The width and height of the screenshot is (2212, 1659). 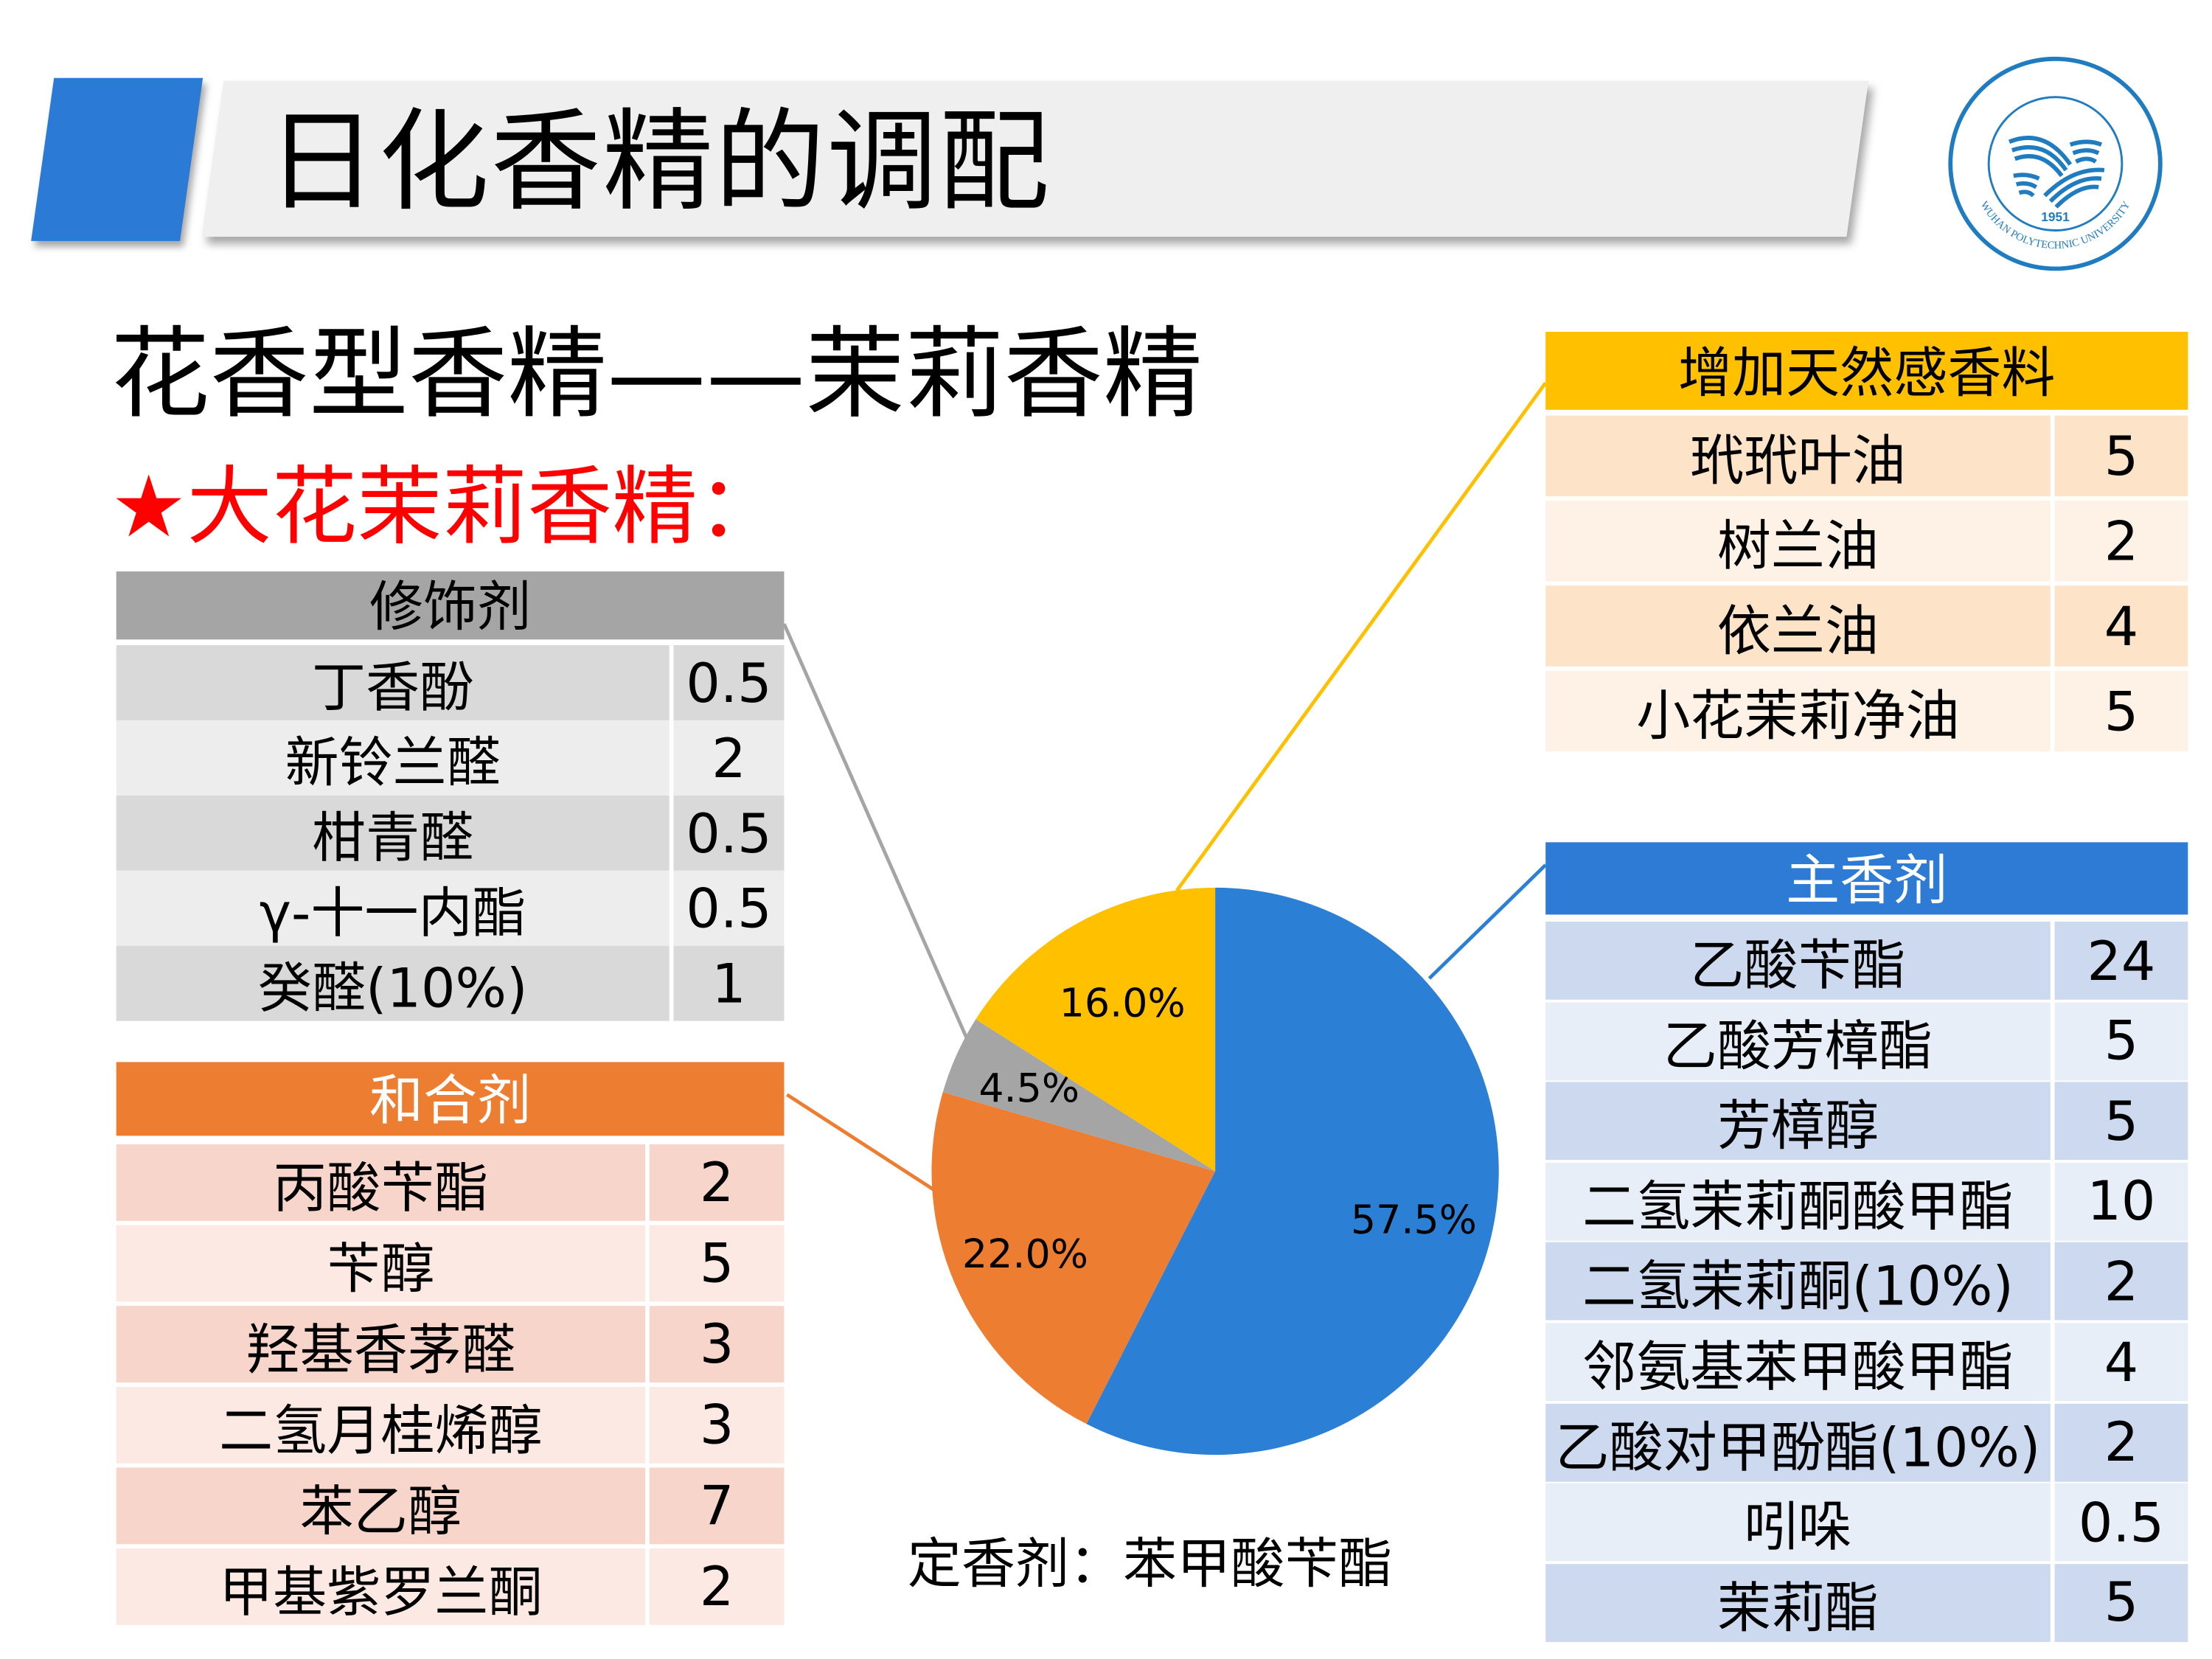 What do you see at coordinates (1414, 1219) in the screenshot?
I see `pie-data-label: 57.5%` at bounding box center [1414, 1219].